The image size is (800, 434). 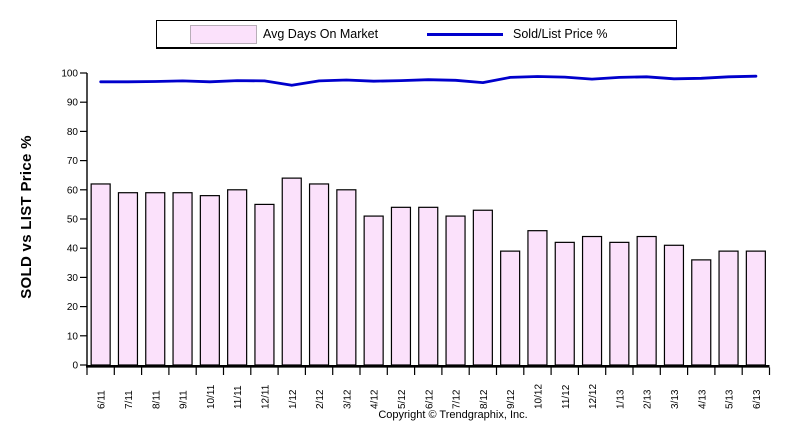 What do you see at coordinates (402, 399) in the screenshot?
I see `x-tick-label: 5/12` at bounding box center [402, 399].